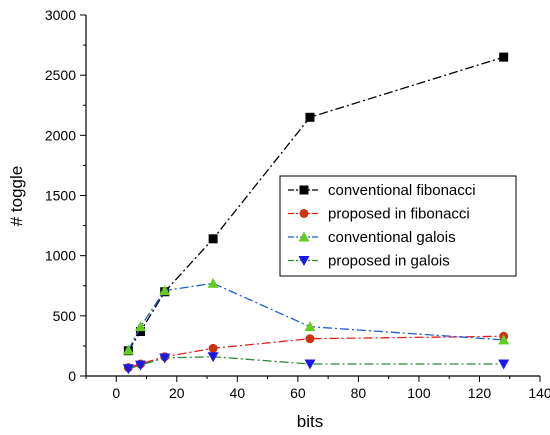 The image size is (550, 435). What do you see at coordinates (419, 393) in the screenshot?
I see `x-tick-label: 100` at bounding box center [419, 393].